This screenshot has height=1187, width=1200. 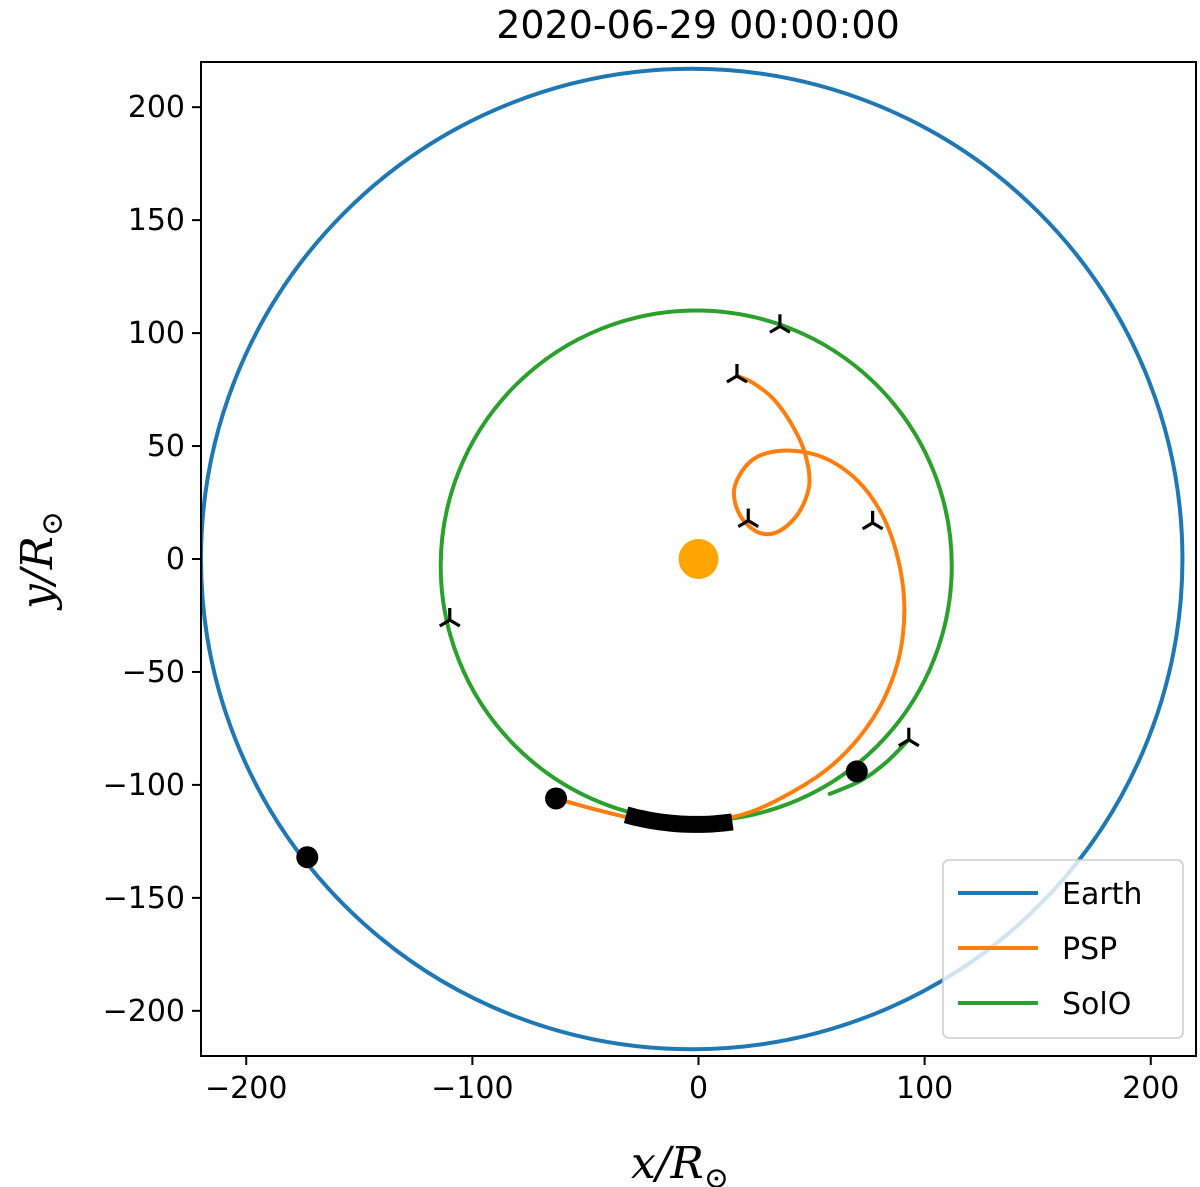 What do you see at coordinates (730, 600) in the screenshot?
I see `psp-trajectory` at bounding box center [730, 600].